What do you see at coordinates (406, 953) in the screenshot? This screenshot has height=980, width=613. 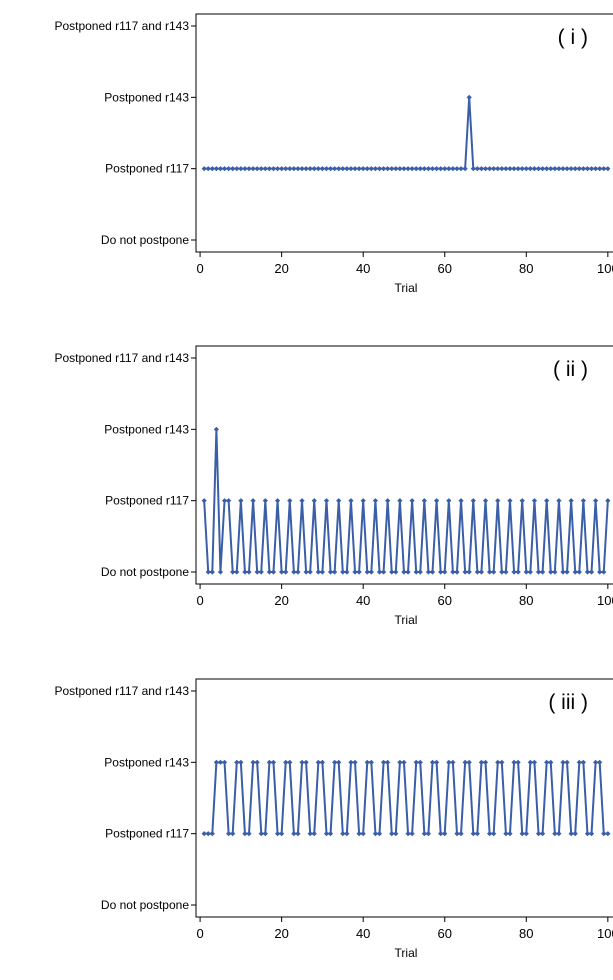 I see `x-axis-label: Trial` at bounding box center [406, 953].